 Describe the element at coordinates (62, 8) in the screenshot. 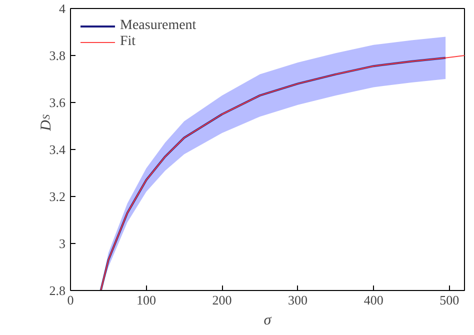

I see `y-tick-label: 4` at that location.